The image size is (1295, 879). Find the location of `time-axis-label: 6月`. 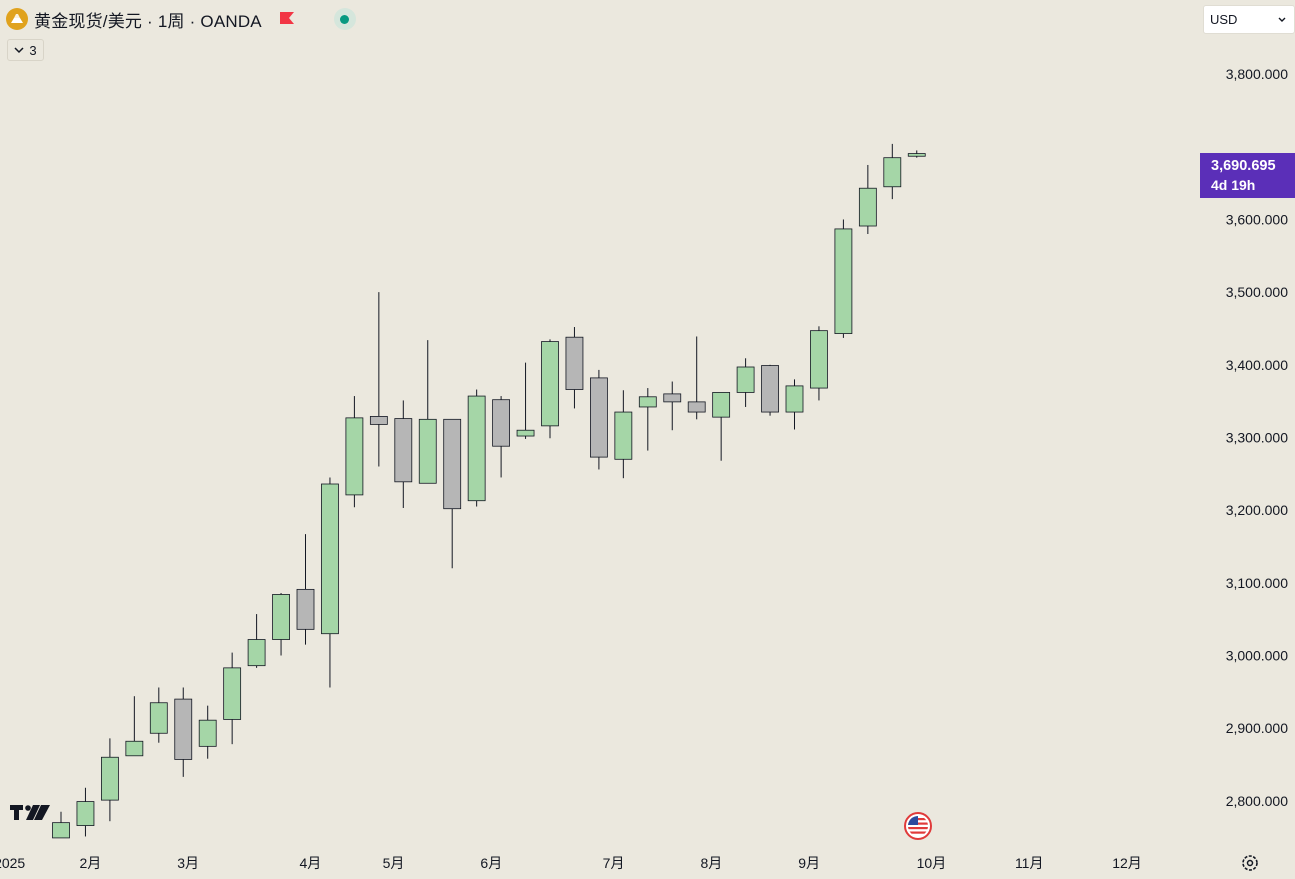

time-axis-label: 6月 is located at coordinates (491, 863).